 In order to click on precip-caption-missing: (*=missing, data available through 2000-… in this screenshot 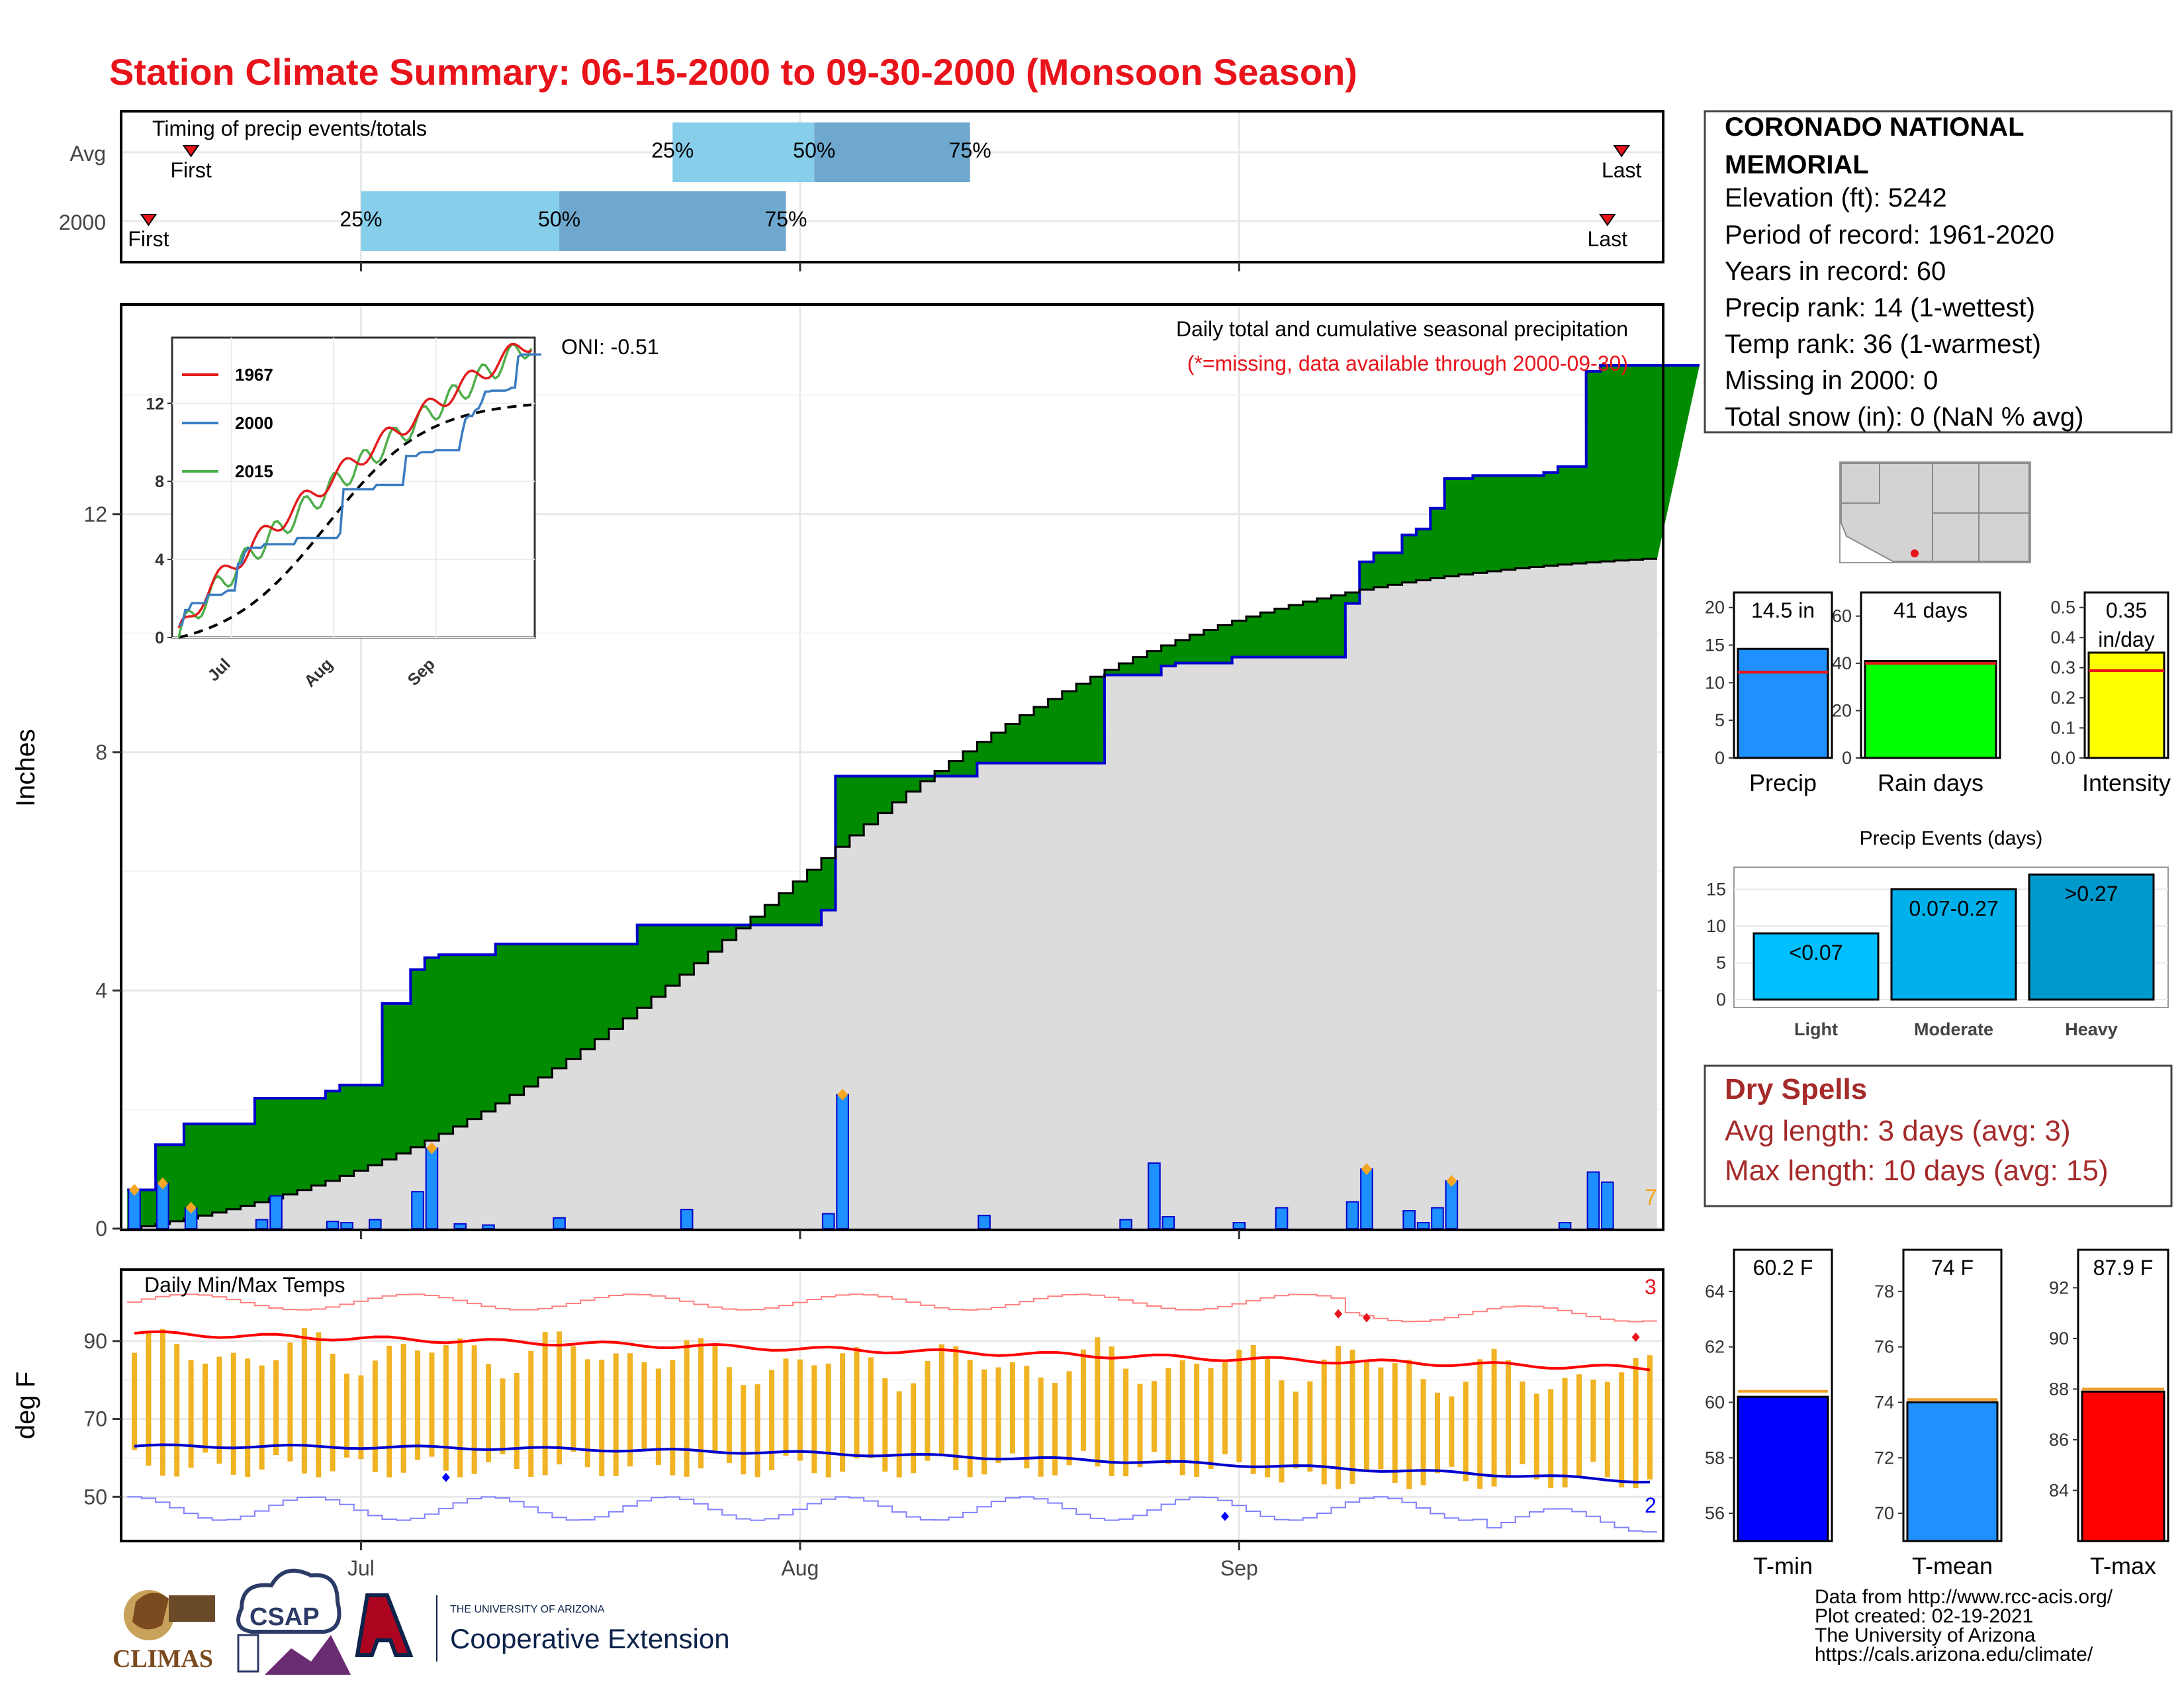, I will do `click(1407, 363)`.